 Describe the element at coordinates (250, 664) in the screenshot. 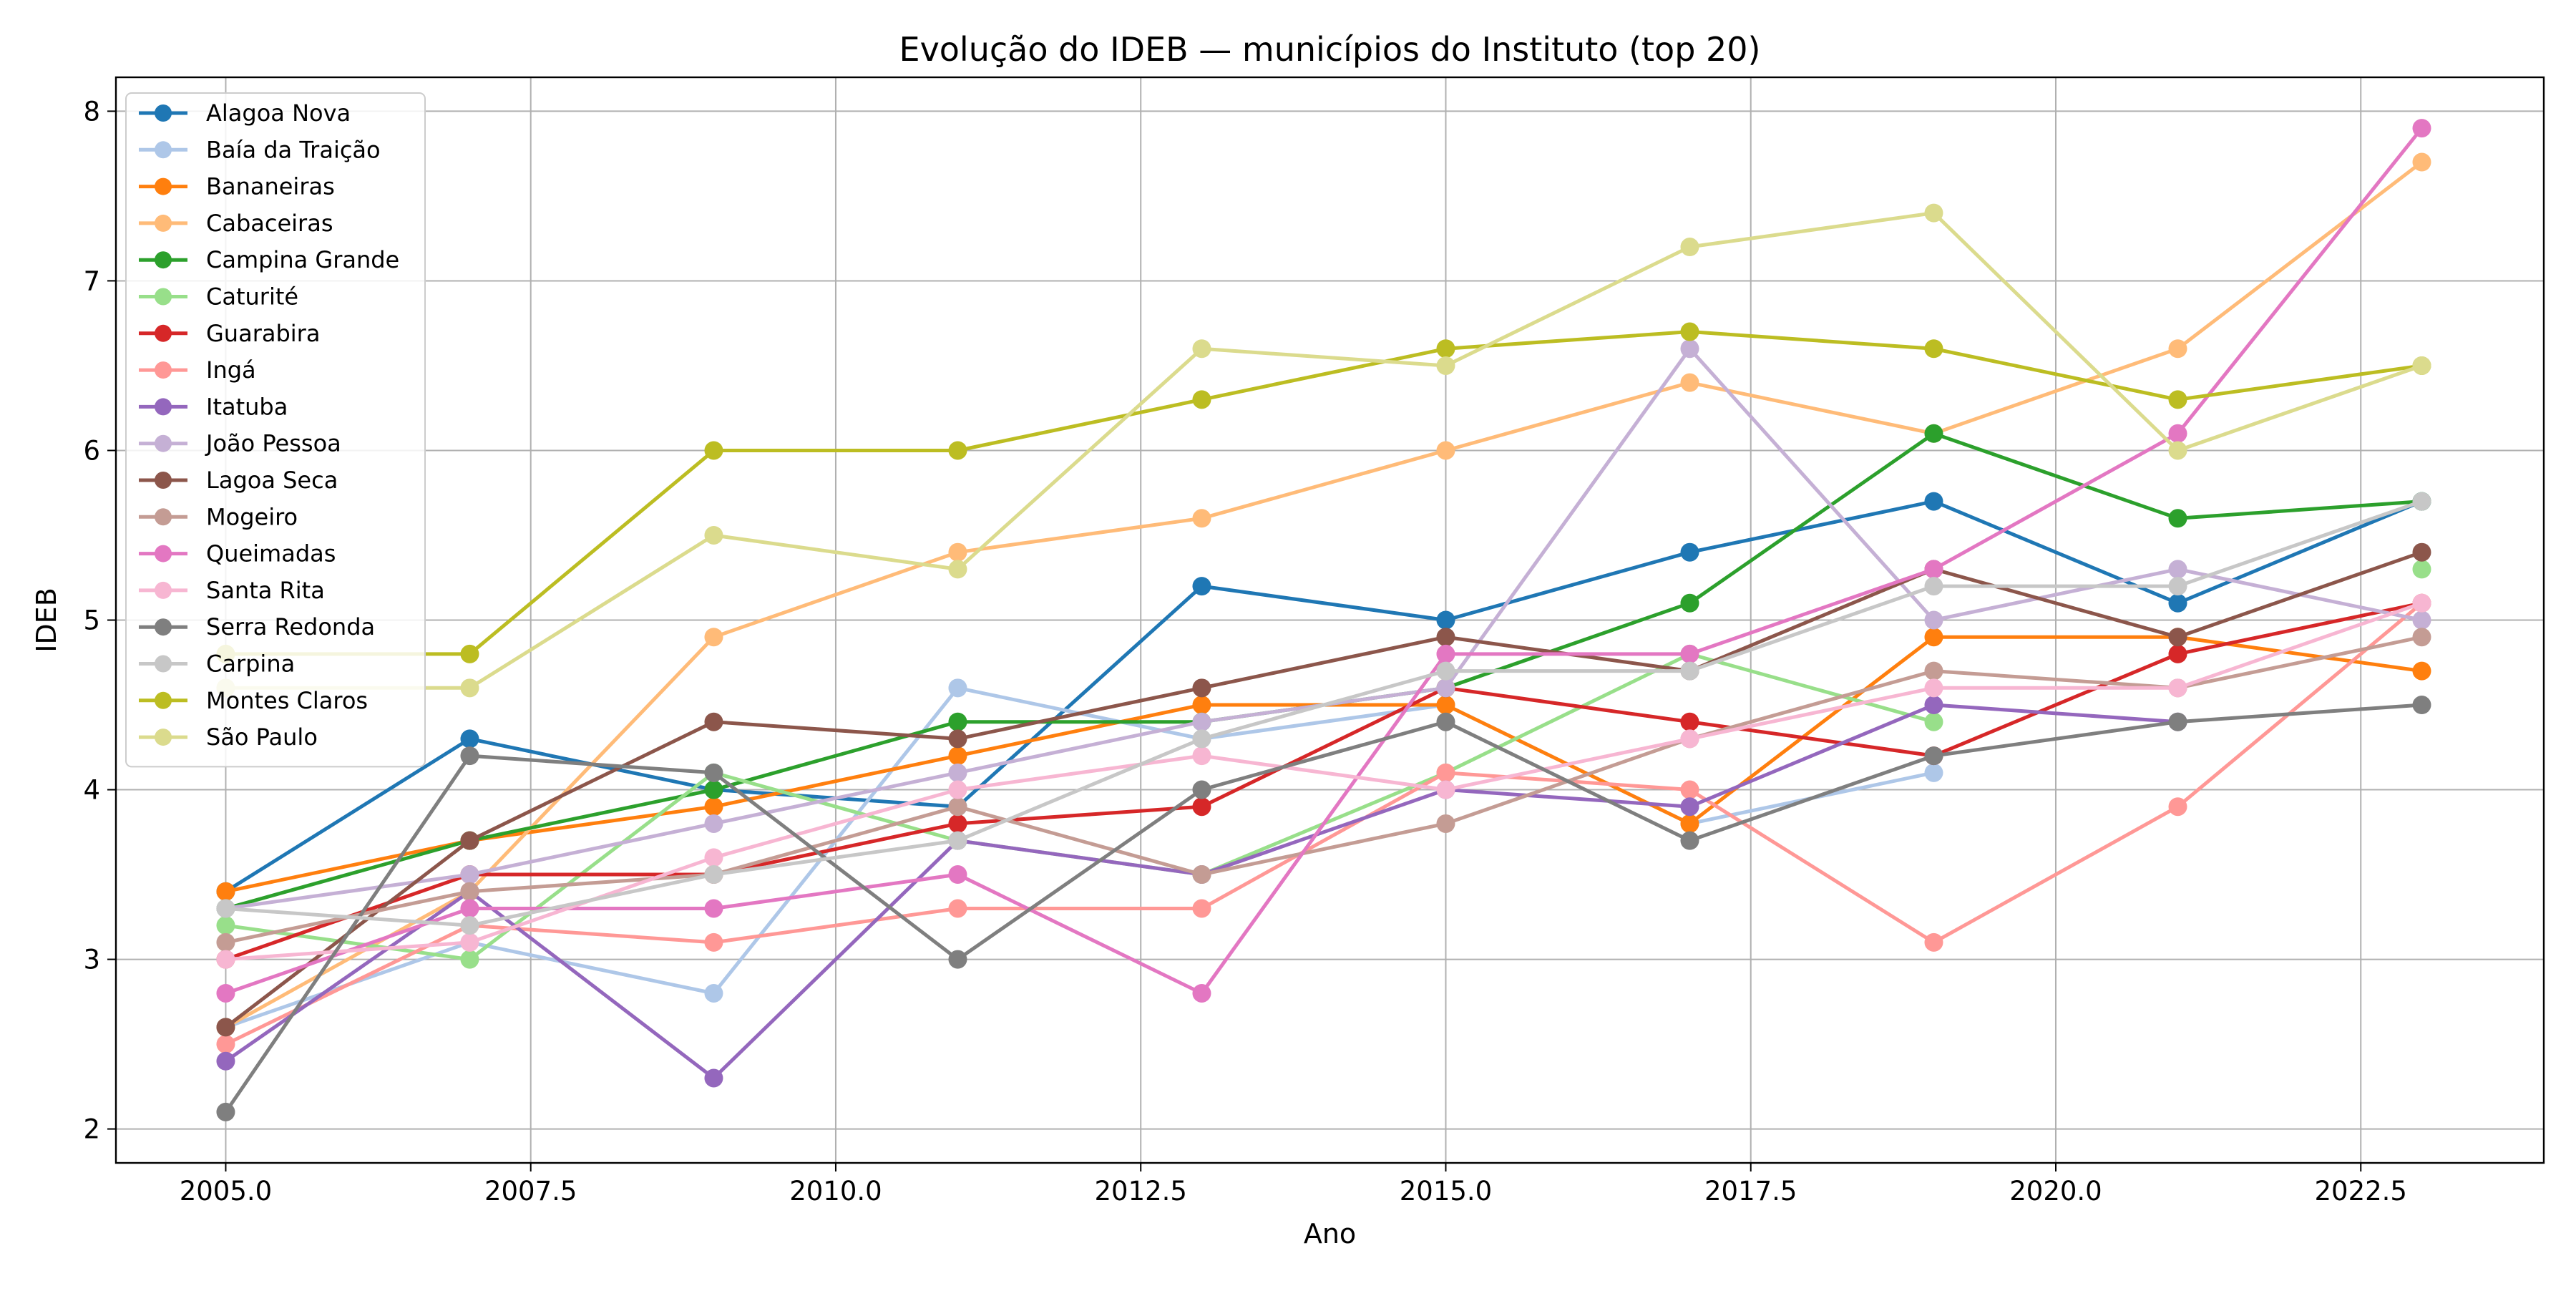

I see `legend-label: Carpina` at that location.